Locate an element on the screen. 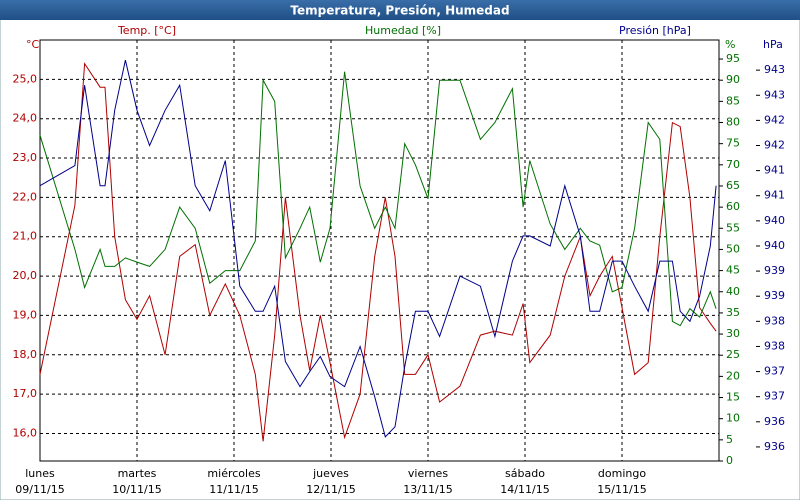 The width and height of the screenshot is (800, 504). y2-tick-label: 60 is located at coordinates (733, 206).